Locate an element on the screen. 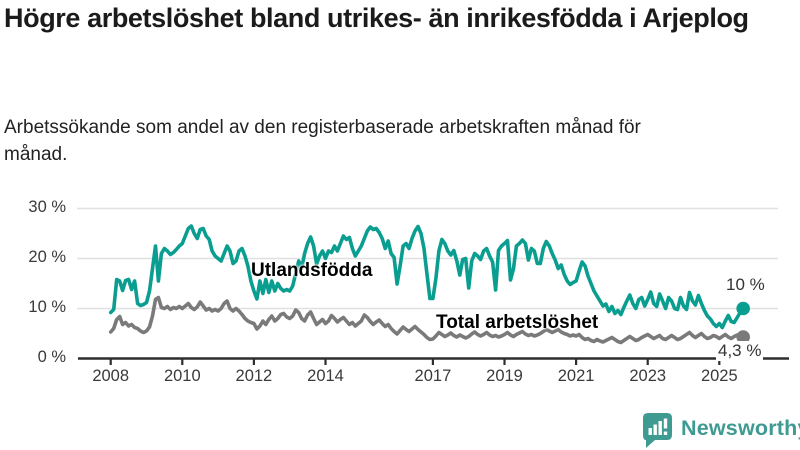 The width and height of the screenshot is (800, 450). brand-name: Newsworthy is located at coordinates (740, 427).